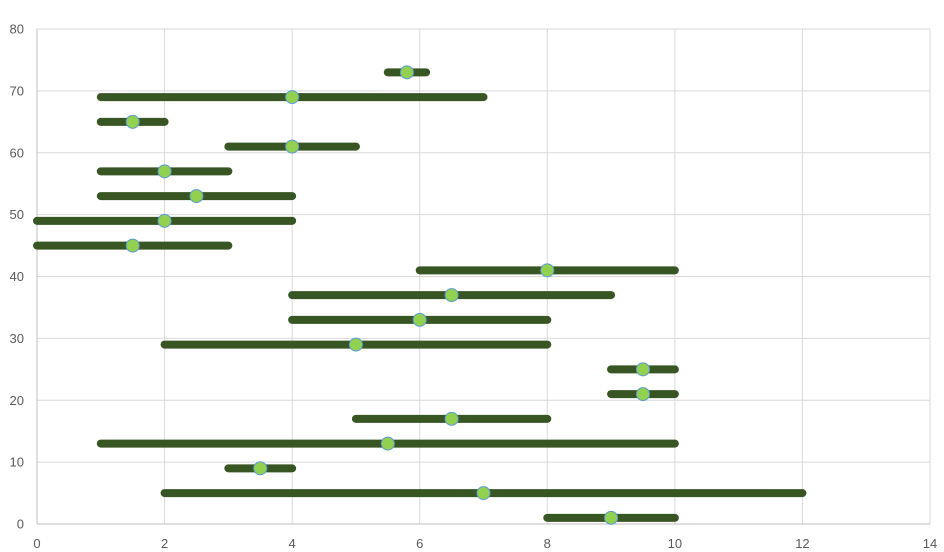 This screenshot has width=944, height=552. What do you see at coordinates (419, 543) in the screenshot?
I see `x-tick-label: 6` at bounding box center [419, 543].